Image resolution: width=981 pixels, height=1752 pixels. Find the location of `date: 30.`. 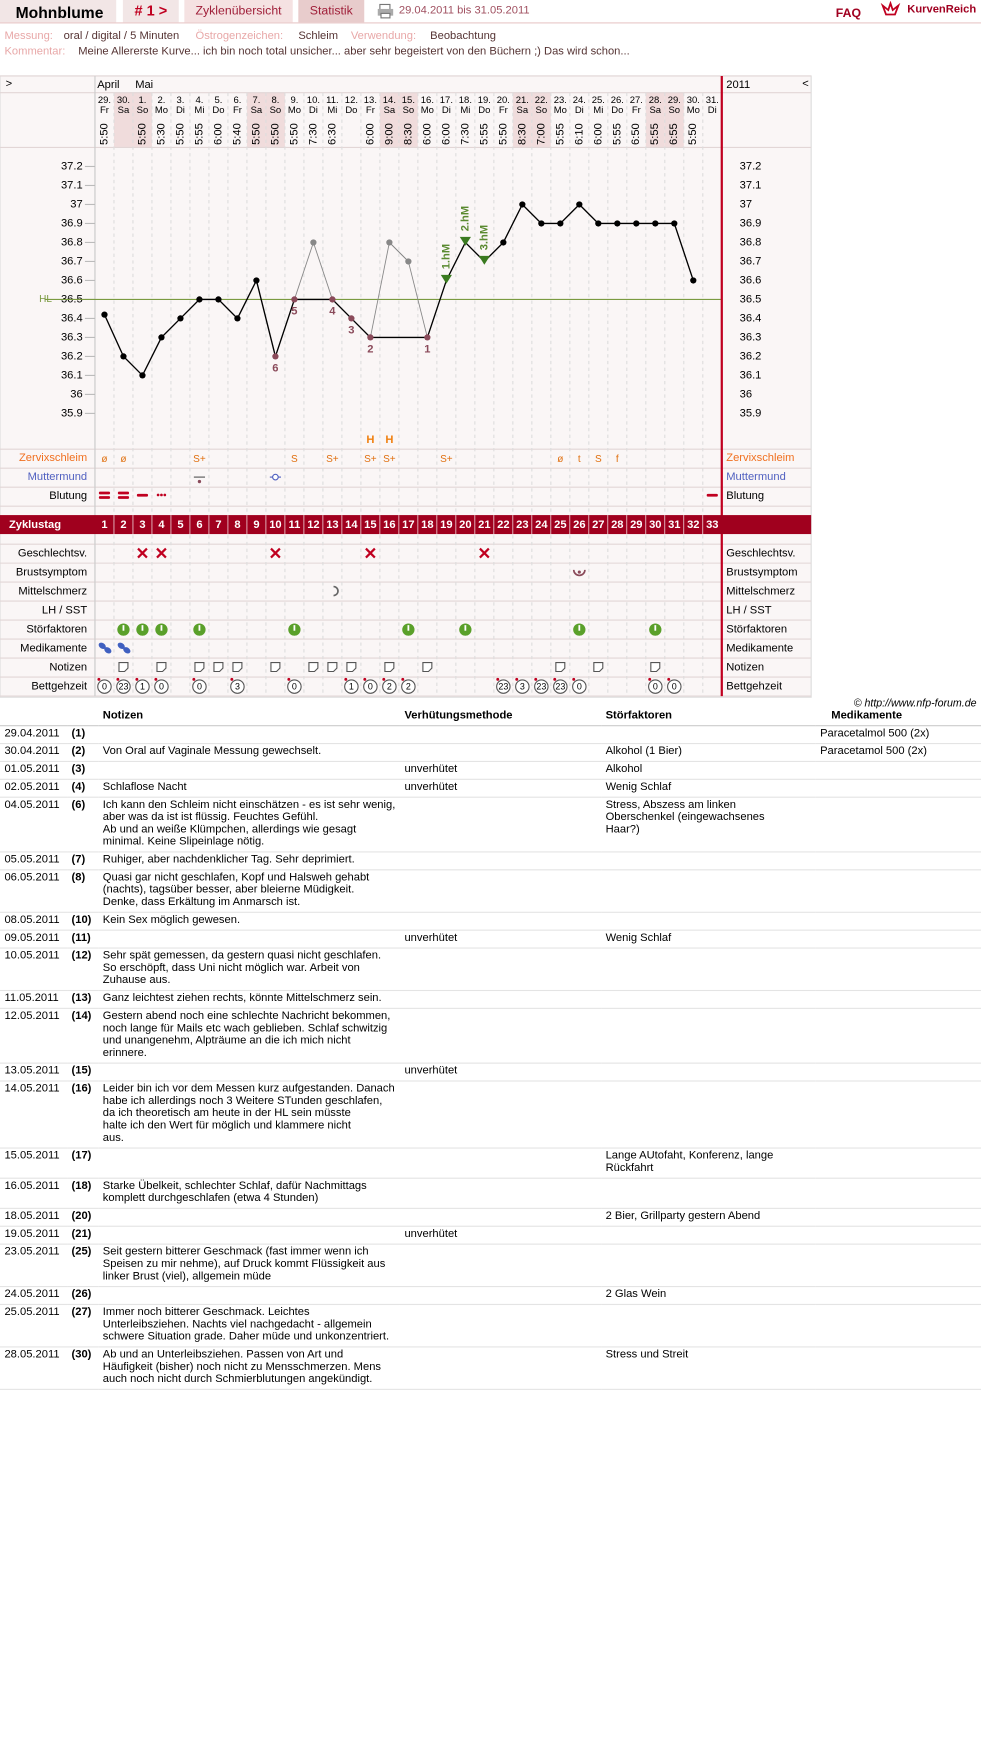

date: 30. is located at coordinates (123, 100).